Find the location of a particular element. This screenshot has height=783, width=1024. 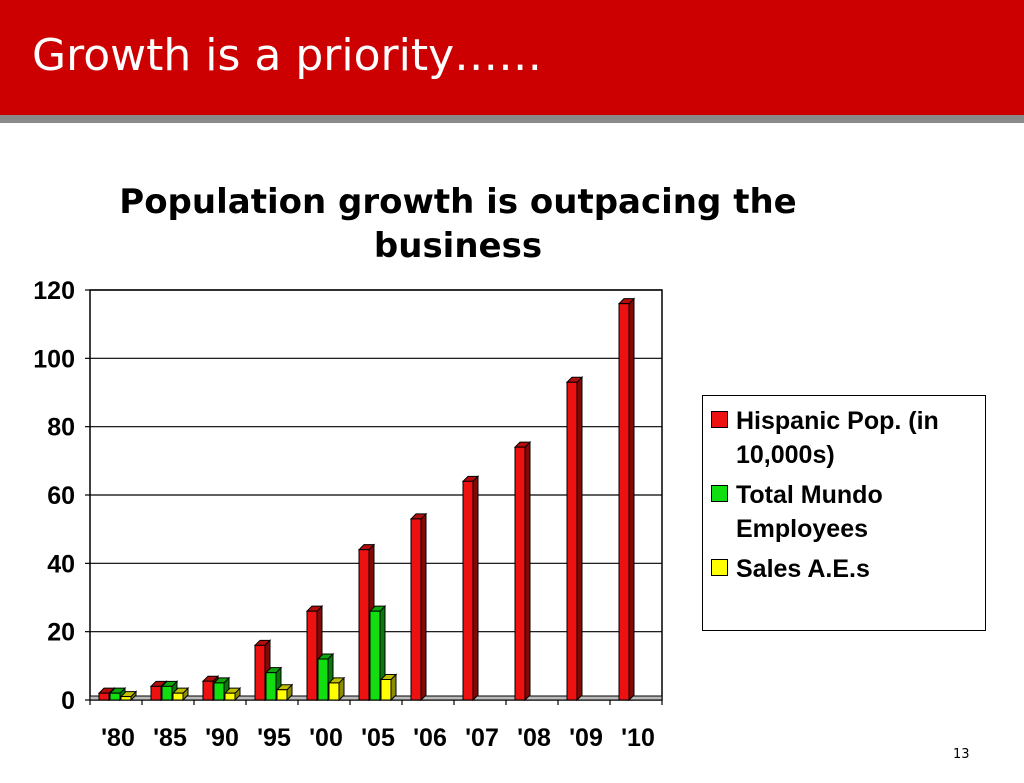

slide-number: 13 is located at coordinates (961, 754).